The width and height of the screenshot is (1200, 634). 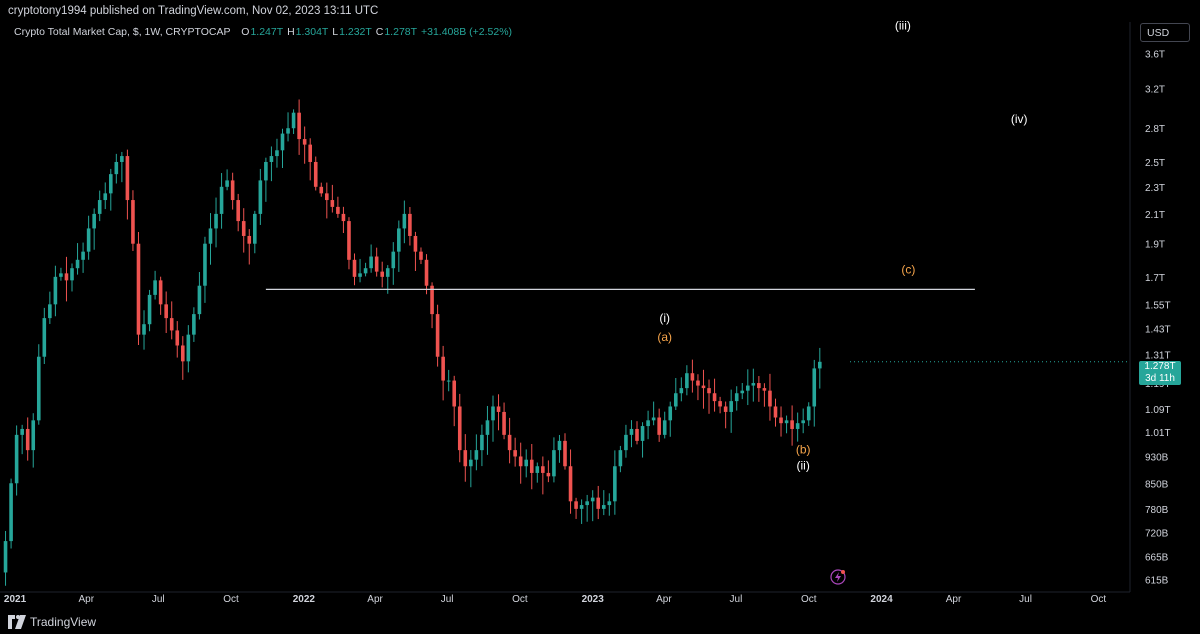 What do you see at coordinates (1158, 305) in the screenshot?
I see `y-tick-label: 1.55T` at bounding box center [1158, 305].